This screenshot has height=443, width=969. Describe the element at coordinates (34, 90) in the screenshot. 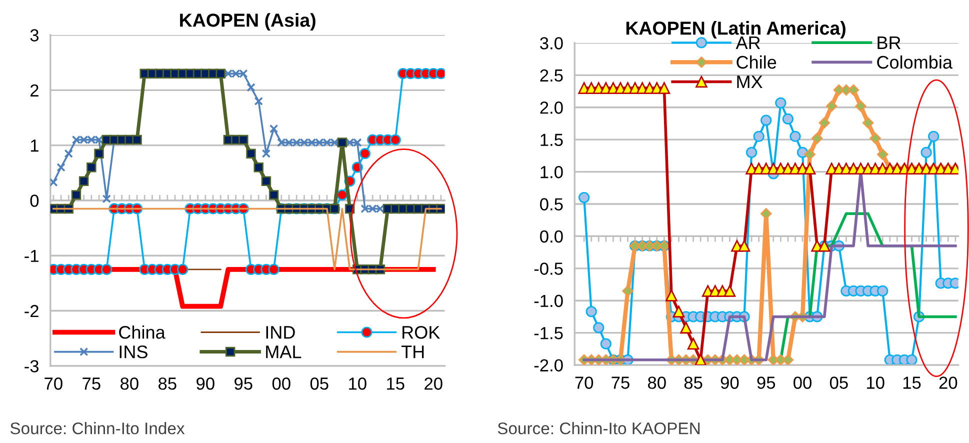

I see `y-tick-label: 2` at that location.